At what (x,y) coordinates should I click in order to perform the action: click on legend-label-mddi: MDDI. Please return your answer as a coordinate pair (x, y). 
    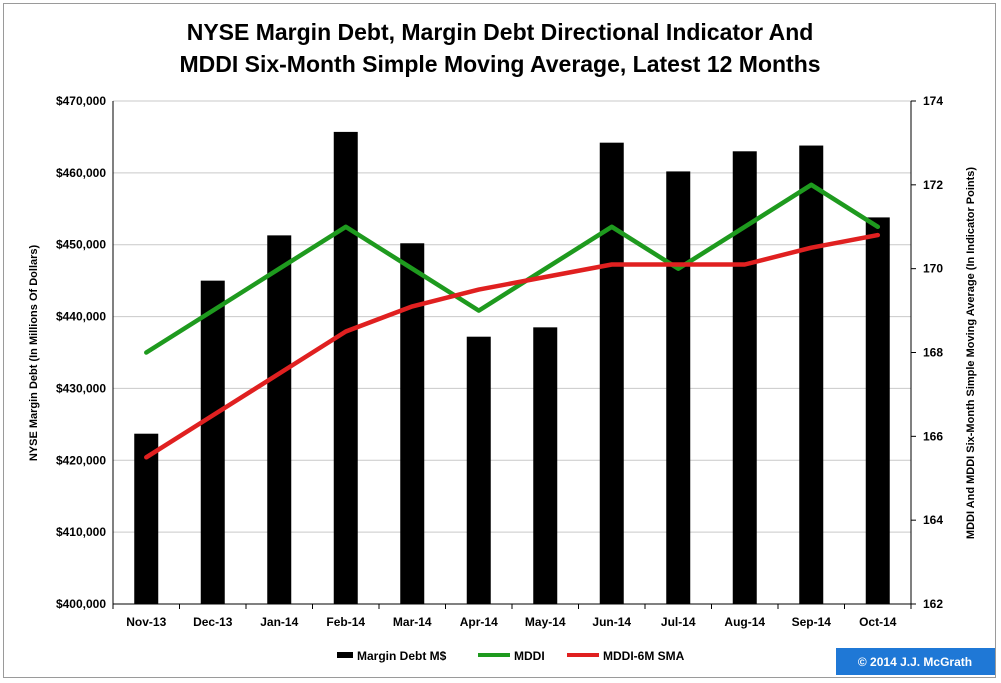
    Looking at the image, I should click on (529, 656).